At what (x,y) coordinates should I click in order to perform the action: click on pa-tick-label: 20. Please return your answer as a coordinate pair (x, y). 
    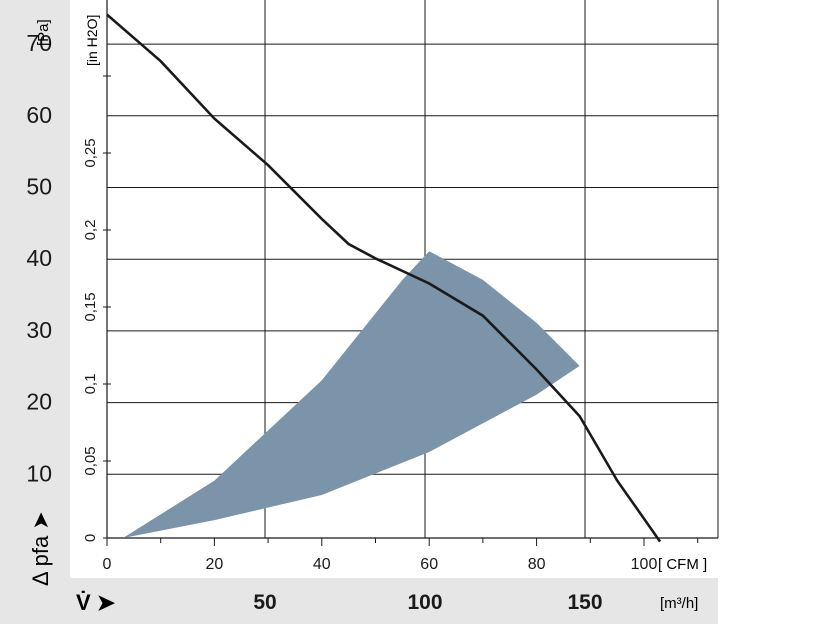
    Looking at the image, I should click on (39, 402).